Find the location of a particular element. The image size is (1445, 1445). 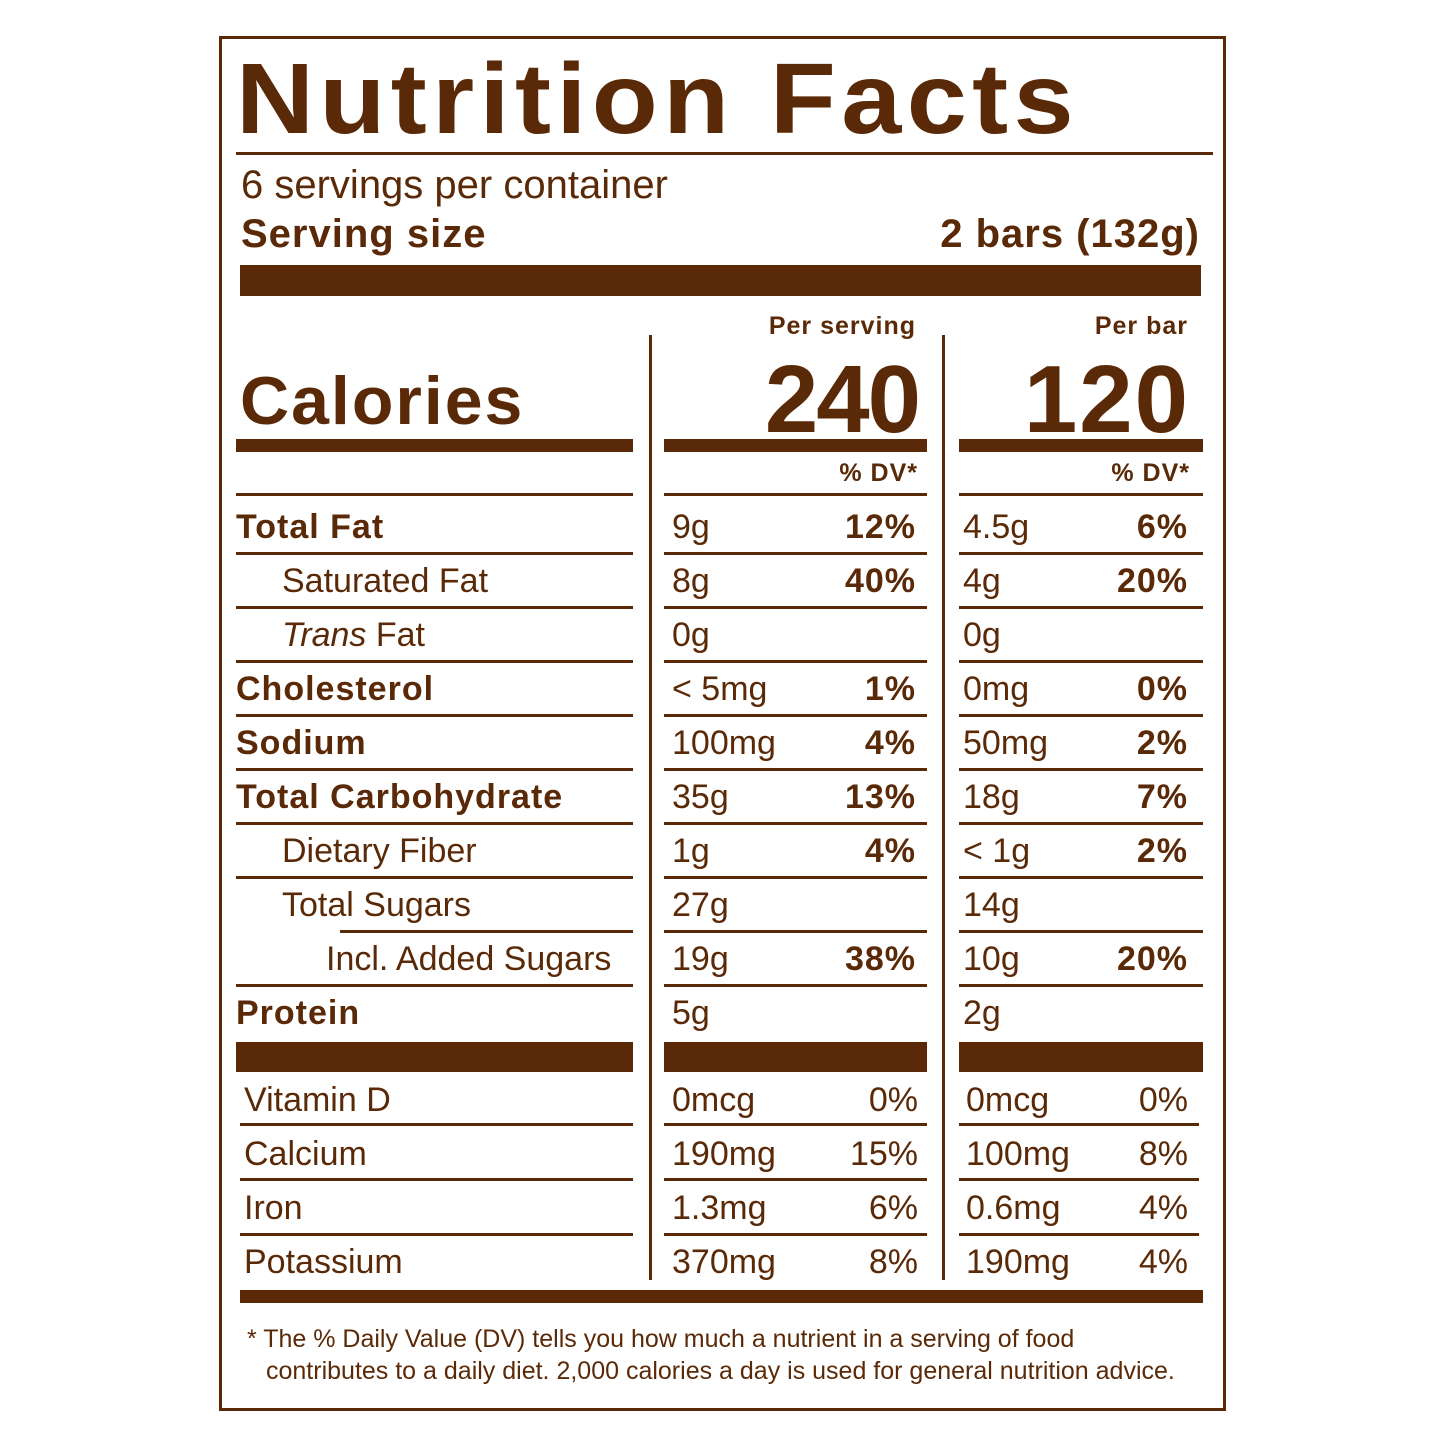

nutrient-amount: 1g is located at coordinates (691, 851).